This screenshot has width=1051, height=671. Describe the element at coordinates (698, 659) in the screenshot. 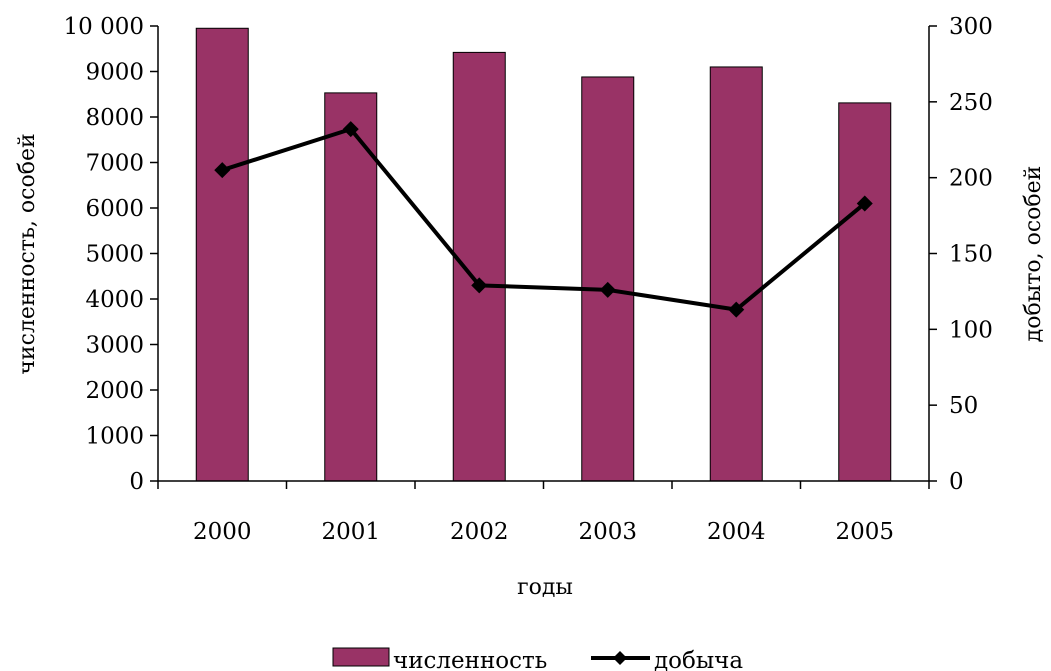

I see `legend-label-line: добыча` at that location.